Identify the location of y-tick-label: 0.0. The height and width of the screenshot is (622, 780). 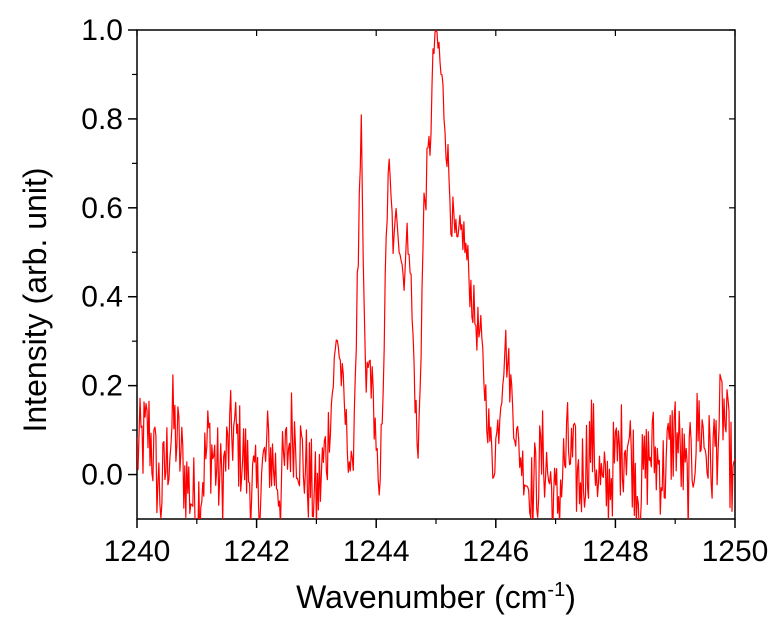
(102, 475).